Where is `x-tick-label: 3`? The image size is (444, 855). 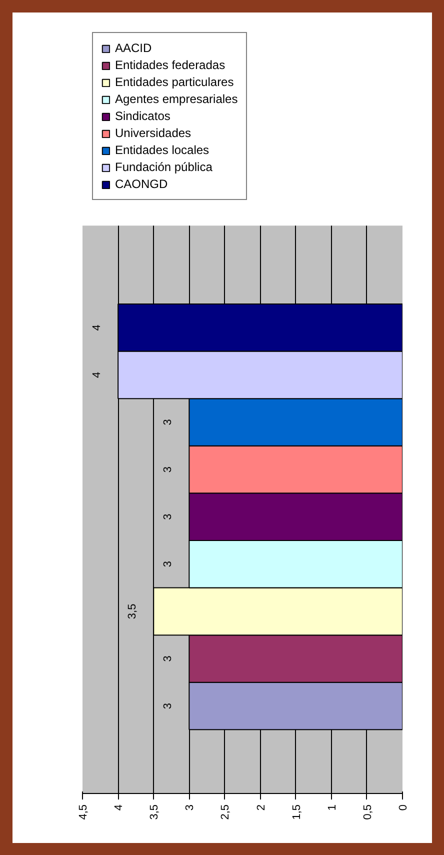 x-tick-label: 3 is located at coordinates (190, 807).